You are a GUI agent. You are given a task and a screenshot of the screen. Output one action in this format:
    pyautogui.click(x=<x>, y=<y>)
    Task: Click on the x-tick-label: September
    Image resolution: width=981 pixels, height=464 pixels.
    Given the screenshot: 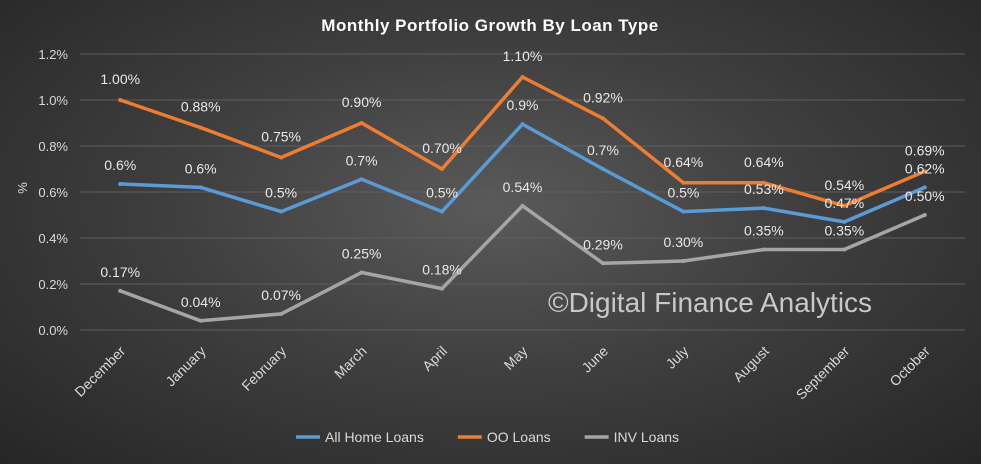 What is the action you would take?
    pyautogui.click(x=823, y=373)
    